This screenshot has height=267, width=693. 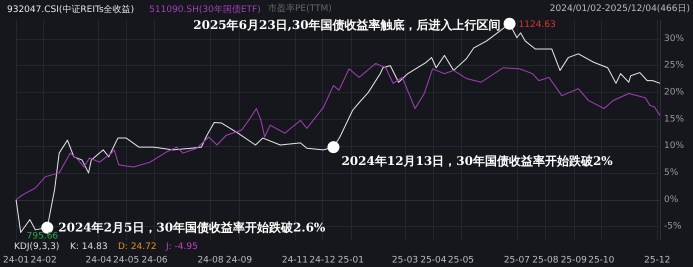 I want to click on text: 932047.CSI(中证REITs全收益), so click(x=70, y=9).